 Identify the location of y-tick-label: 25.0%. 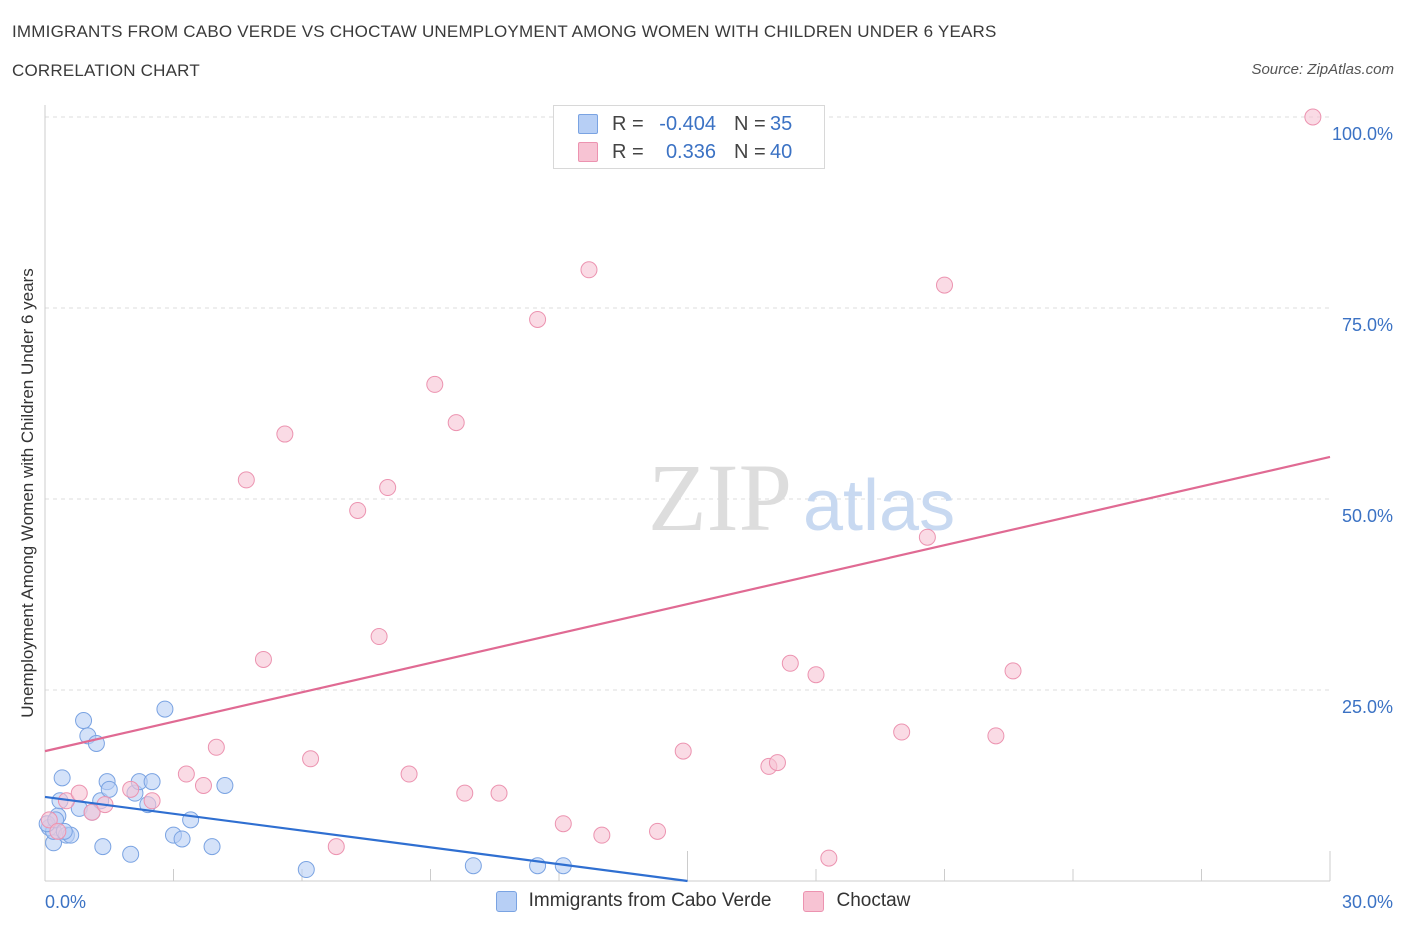
(1367, 707).